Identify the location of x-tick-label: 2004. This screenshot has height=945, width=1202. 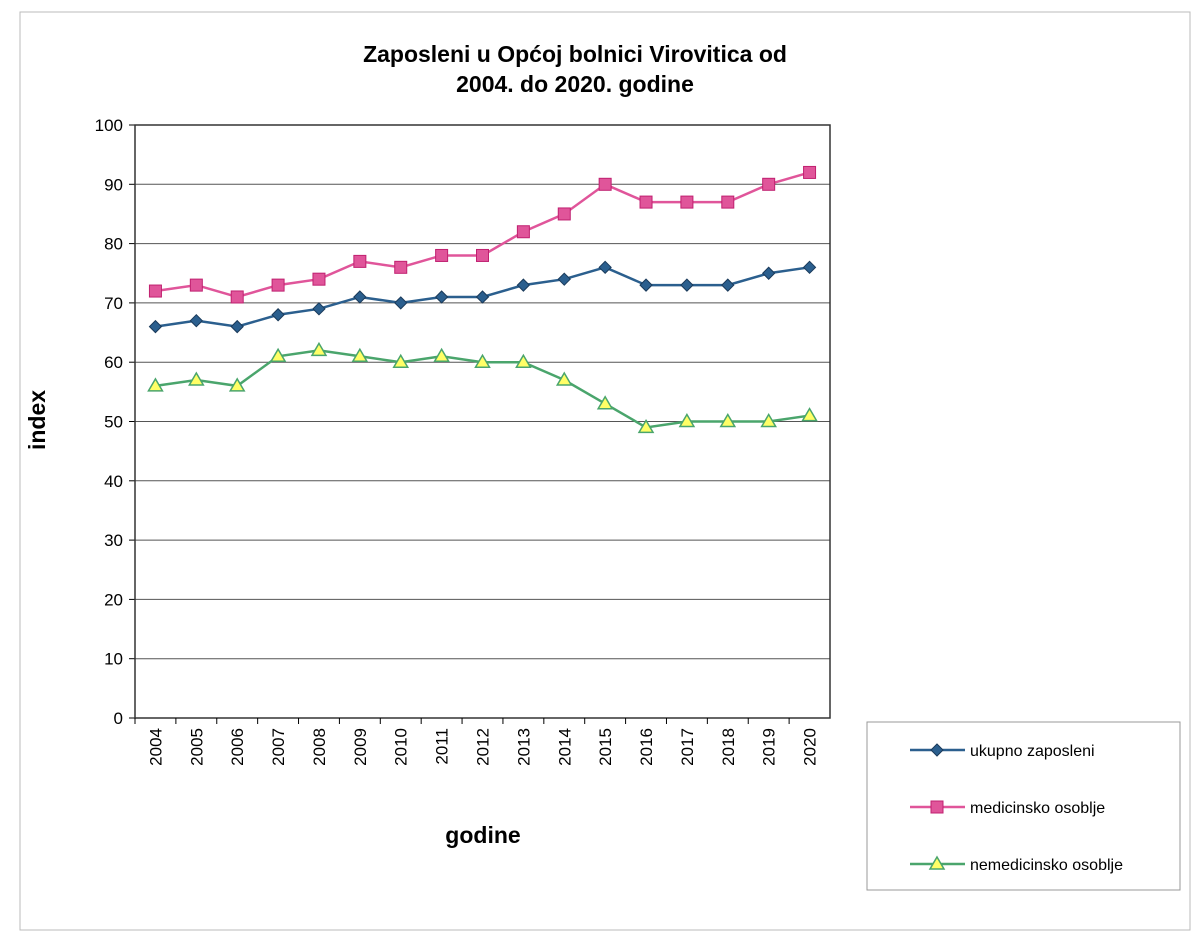
(155, 747).